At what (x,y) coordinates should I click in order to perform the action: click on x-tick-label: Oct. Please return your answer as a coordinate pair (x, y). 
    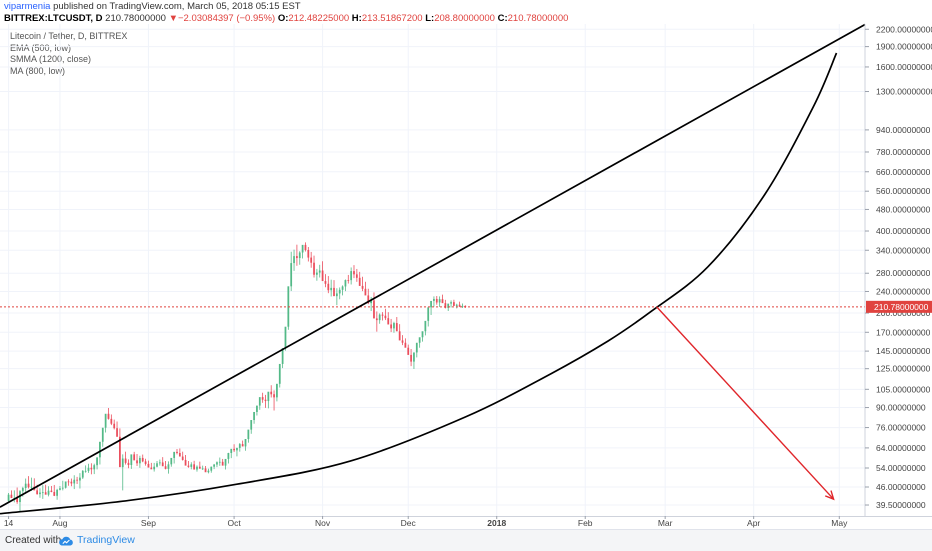
    Looking at the image, I should click on (234, 523).